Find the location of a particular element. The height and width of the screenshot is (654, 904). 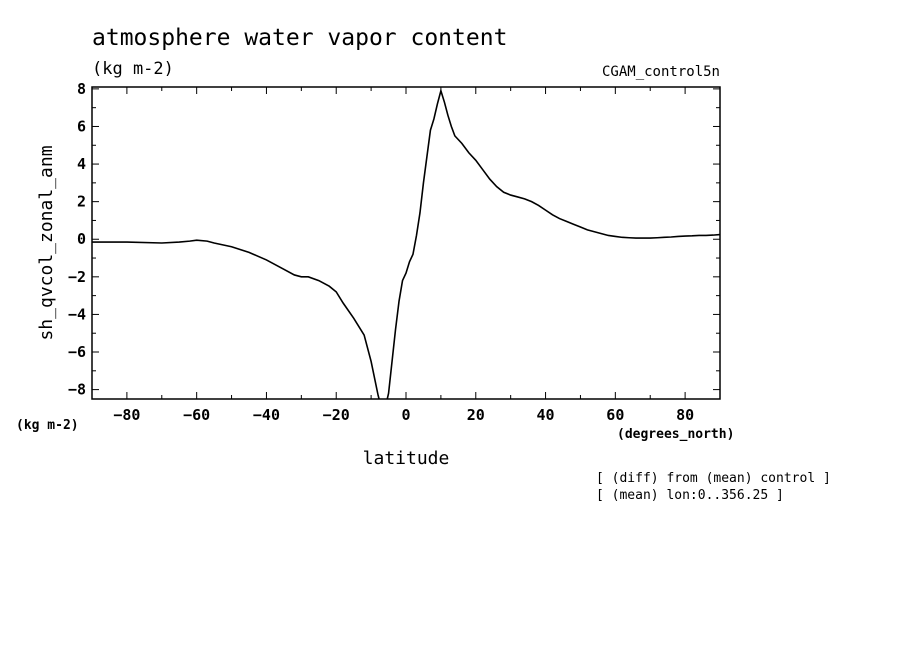

x-tick-label: 80 is located at coordinates (685, 415).